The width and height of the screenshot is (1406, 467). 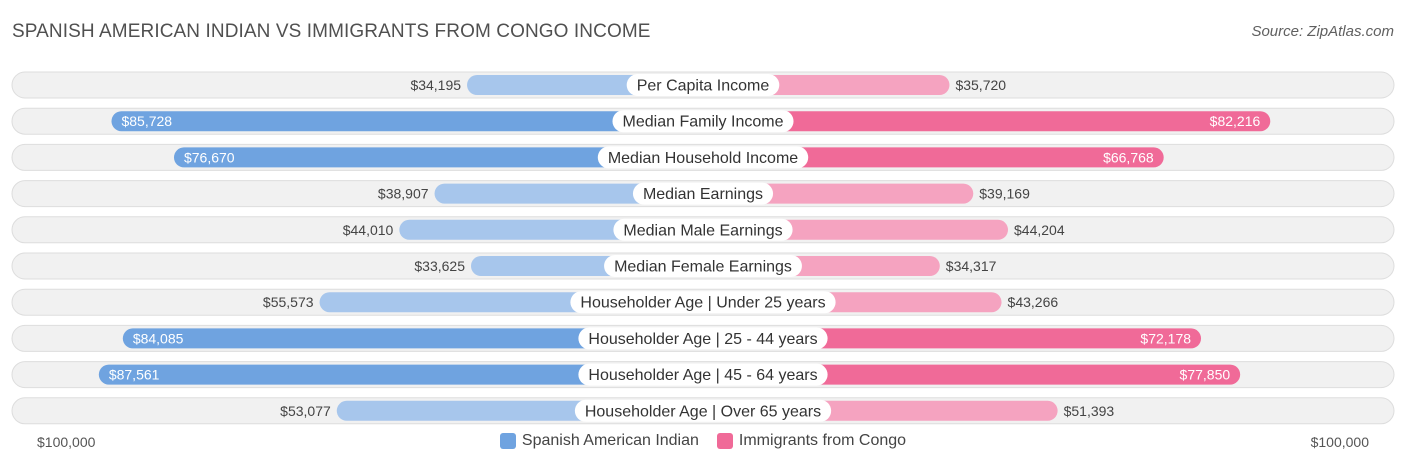 What do you see at coordinates (403, 194) in the screenshot?
I see `value-label-left: $38,907` at bounding box center [403, 194].